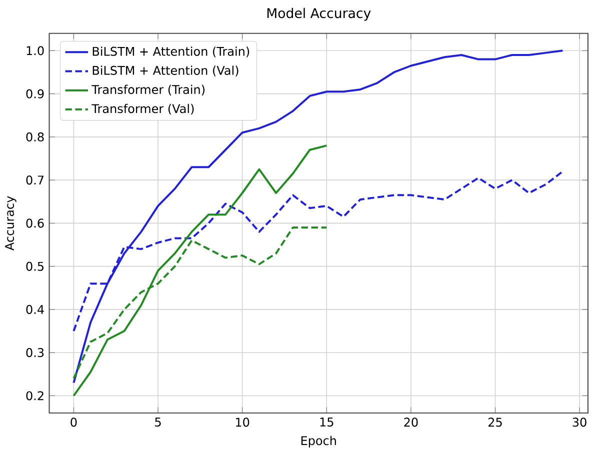 The width and height of the screenshot is (610, 466). What do you see at coordinates (35, 353) in the screenshot?
I see `y-tick-label: 0.3` at bounding box center [35, 353].